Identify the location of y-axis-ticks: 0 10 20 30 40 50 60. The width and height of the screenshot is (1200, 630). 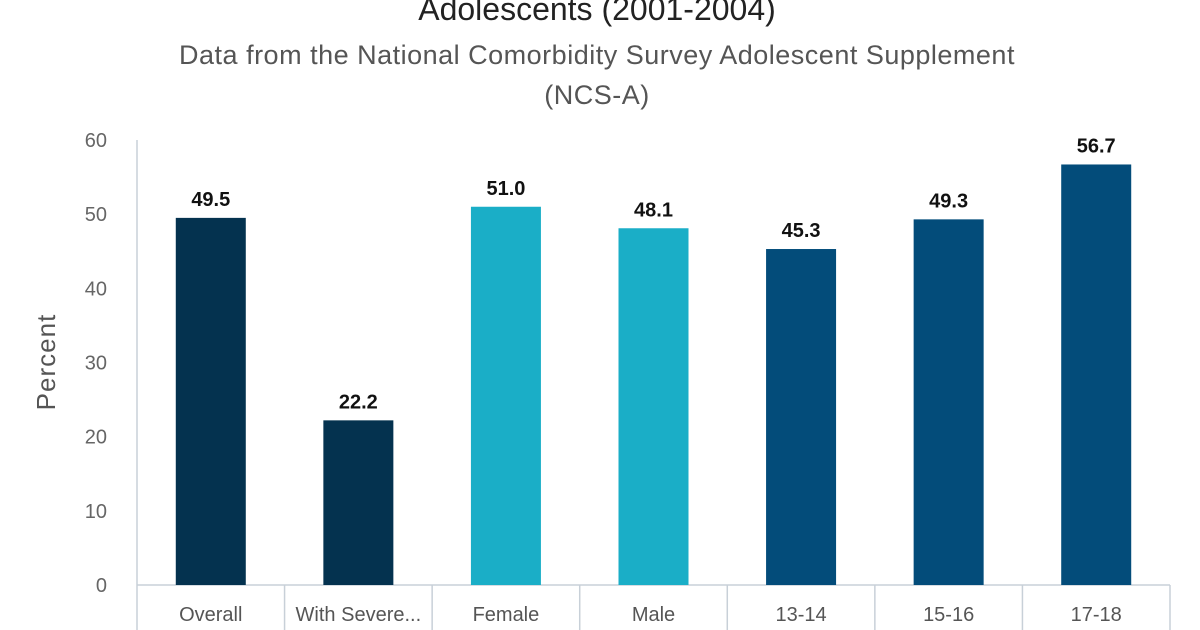
(96, 363).